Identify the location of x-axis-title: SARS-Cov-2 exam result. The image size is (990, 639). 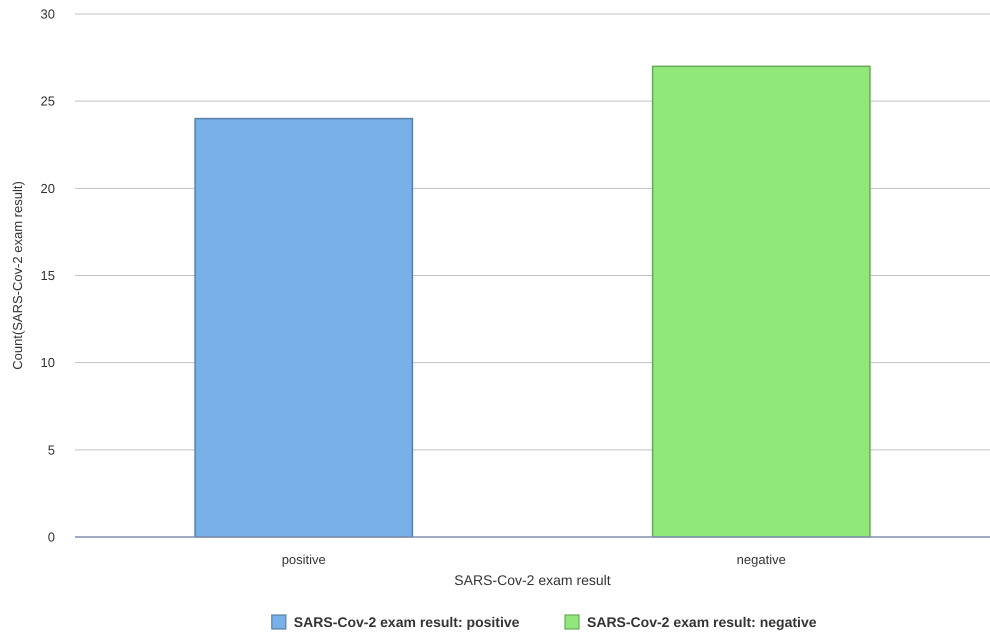
(532, 580).